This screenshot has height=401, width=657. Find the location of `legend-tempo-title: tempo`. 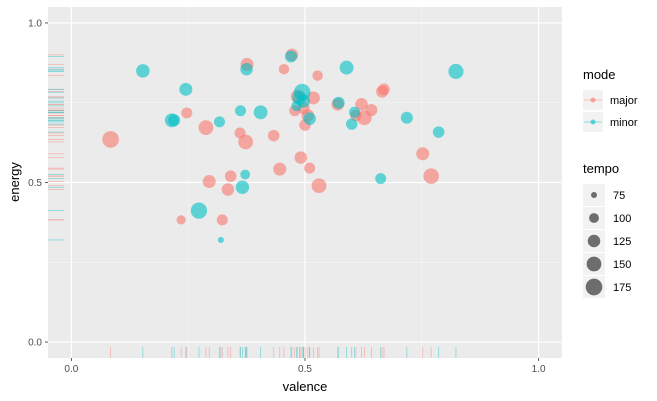

legend-tempo-title: tempo is located at coordinates (601, 168).